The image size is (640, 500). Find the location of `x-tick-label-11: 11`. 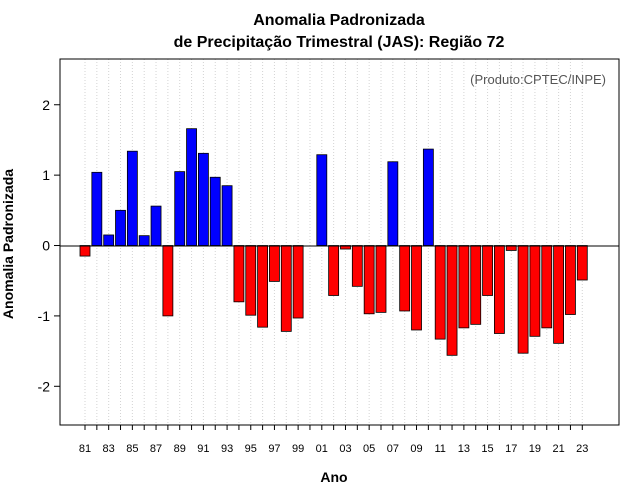

x-tick-label-11: 11 is located at coordinates (439, 449).